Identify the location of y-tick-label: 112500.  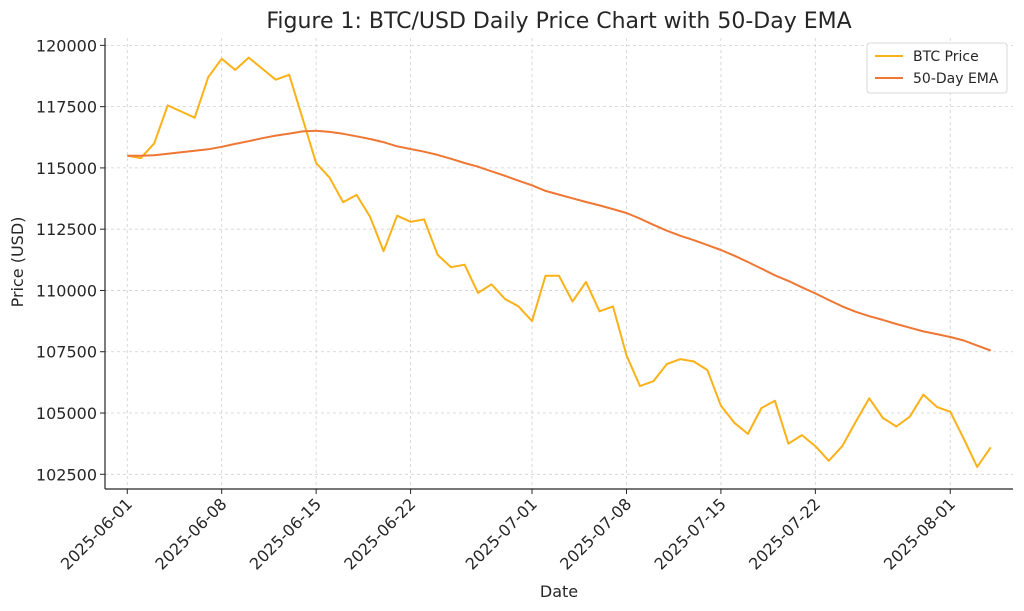
(66, 229).